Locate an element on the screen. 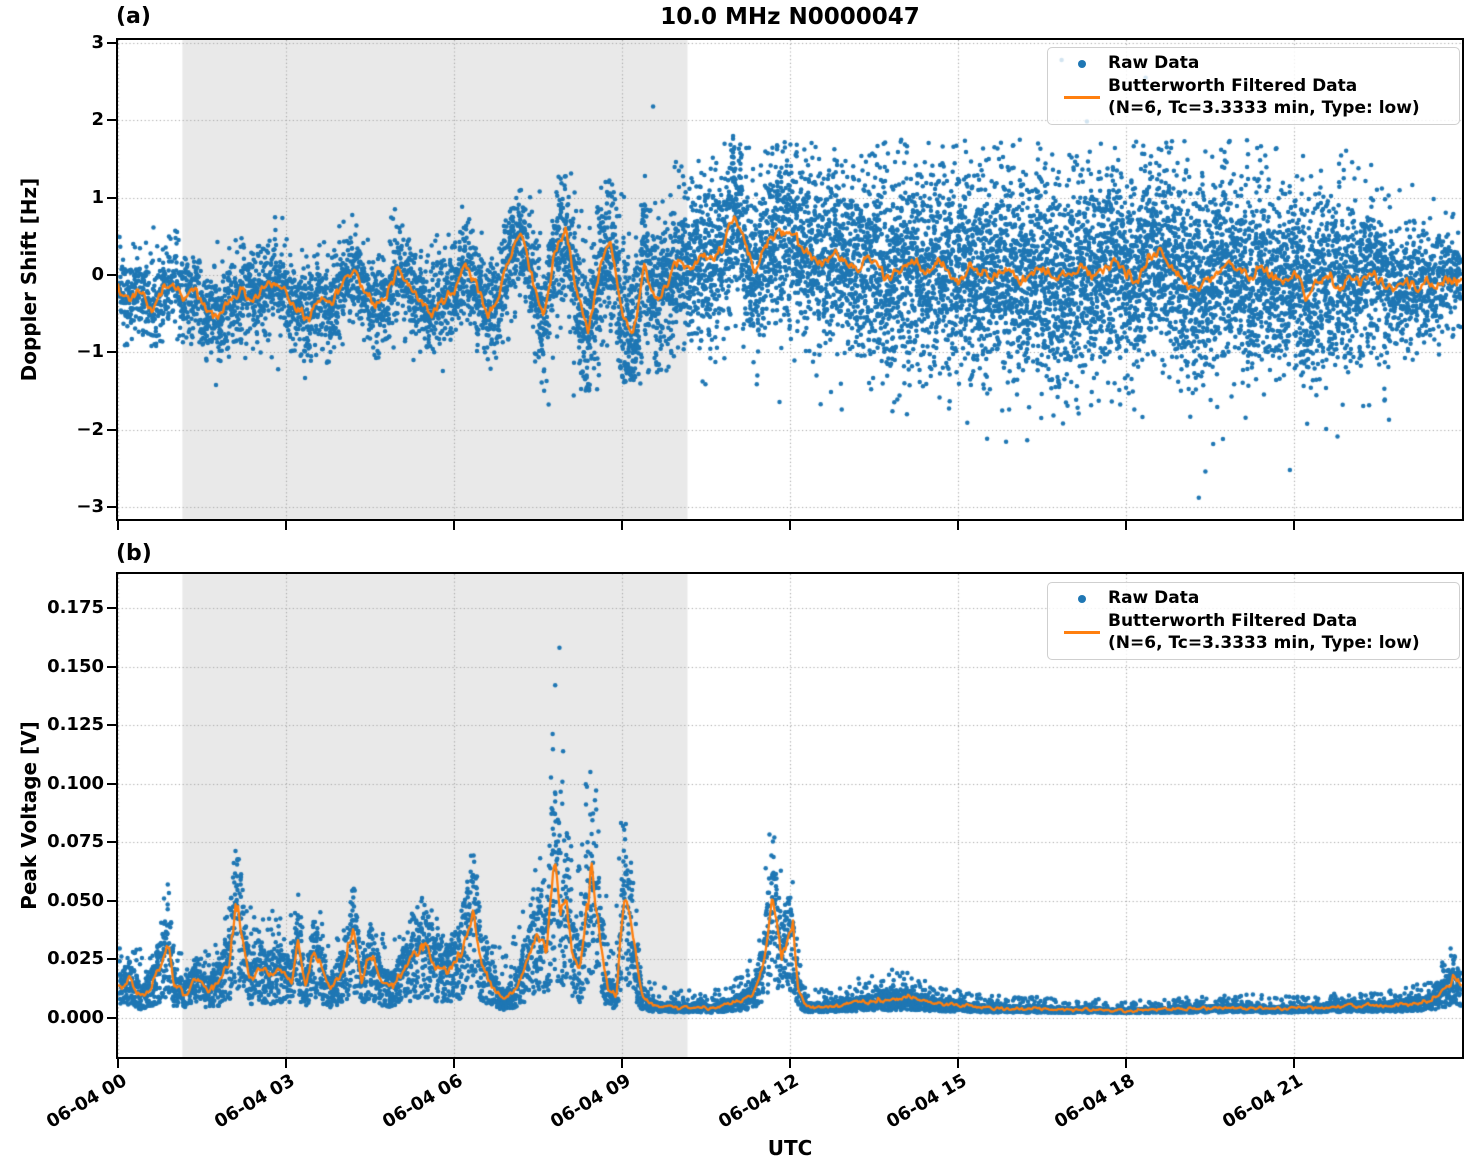 The image size is (1472, 1172). y-tick-label: 0.075 is located at coordinates (75, 842).